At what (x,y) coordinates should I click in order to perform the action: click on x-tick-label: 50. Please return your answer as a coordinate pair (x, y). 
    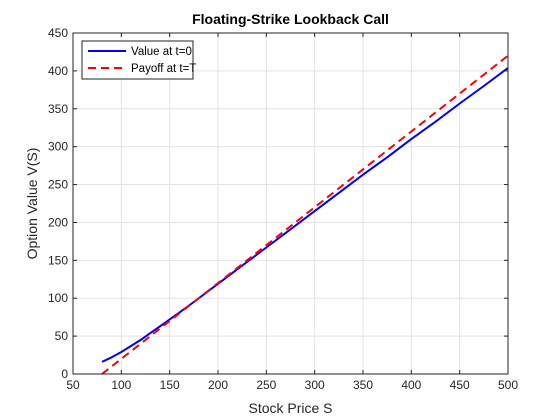
    Looking at the image, I should click on (73, 385).